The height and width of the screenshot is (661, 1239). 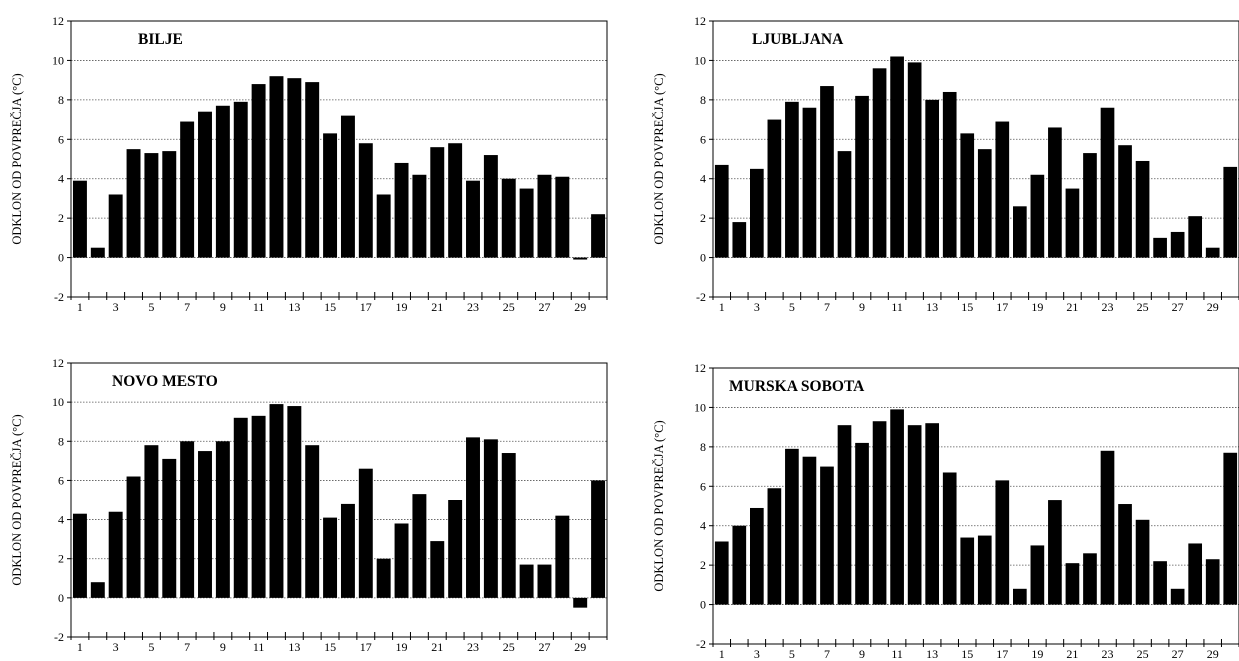 I want to click on x-tick-label: 13, so click(x=294, y=647).